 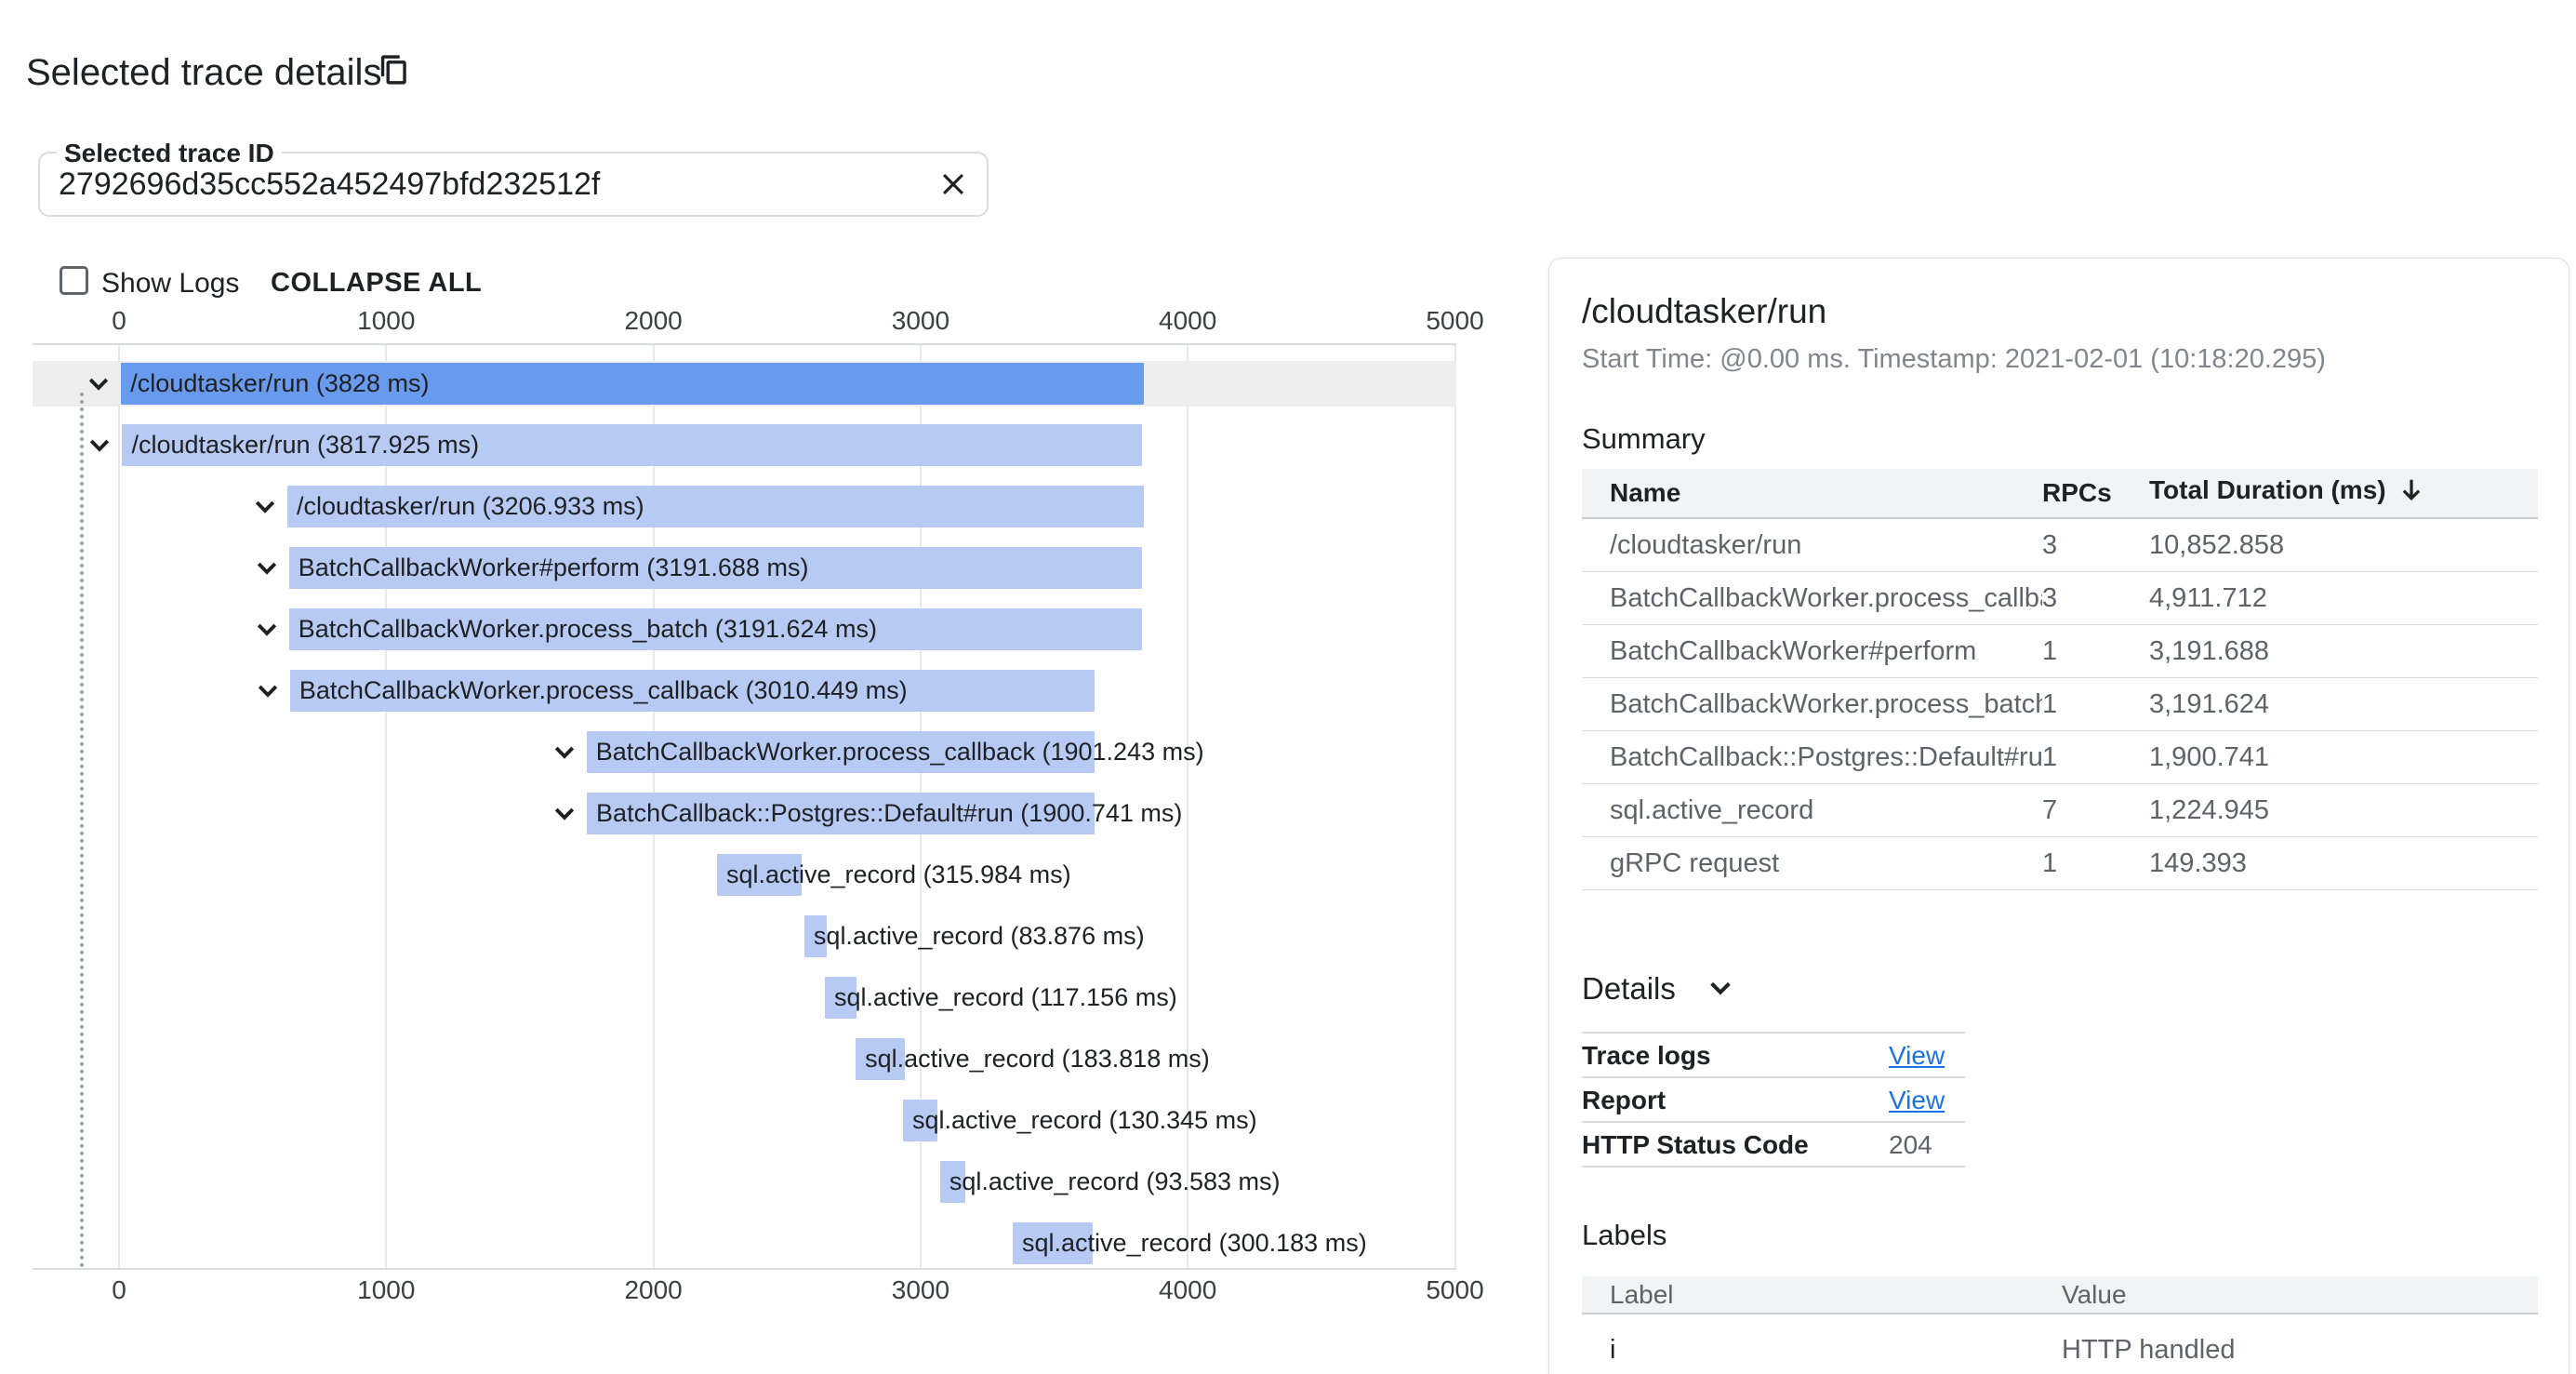 I want to click on labels-heading: Labels, so click(x=1624, y=1235).